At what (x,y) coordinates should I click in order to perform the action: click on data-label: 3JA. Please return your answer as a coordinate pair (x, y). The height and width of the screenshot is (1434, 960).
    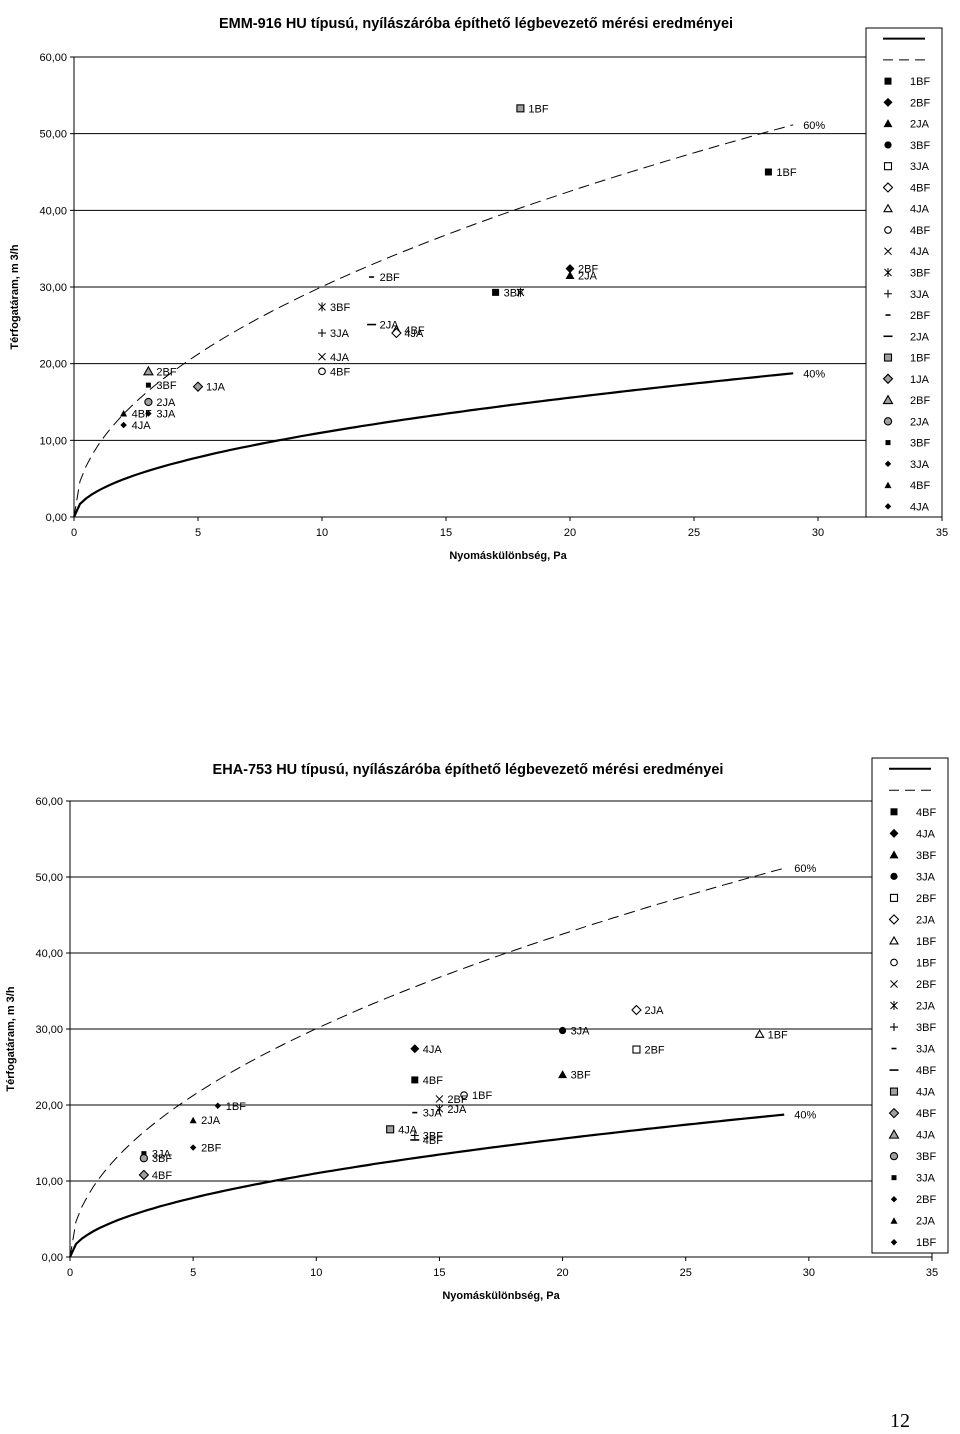
    Looking at the image, I should click on (340, 334).